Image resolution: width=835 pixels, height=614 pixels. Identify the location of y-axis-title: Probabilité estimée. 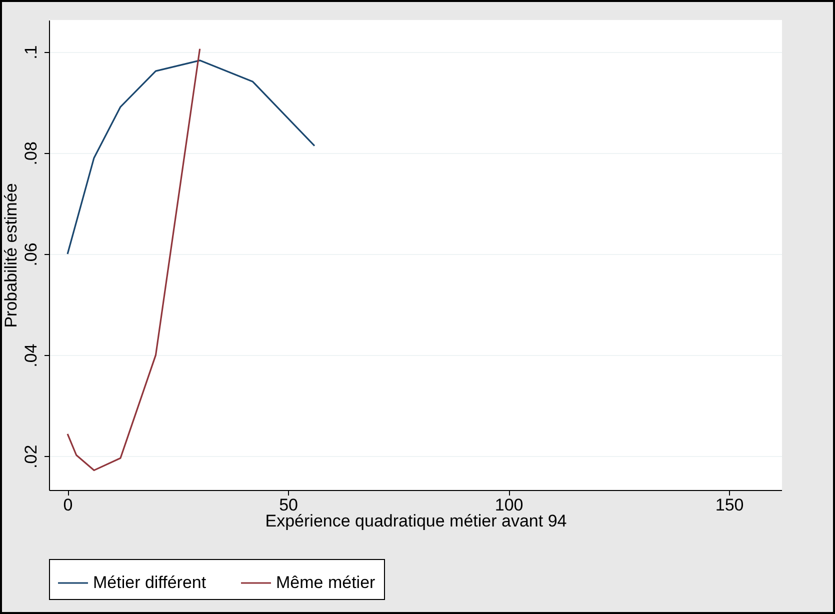
(11, 255).